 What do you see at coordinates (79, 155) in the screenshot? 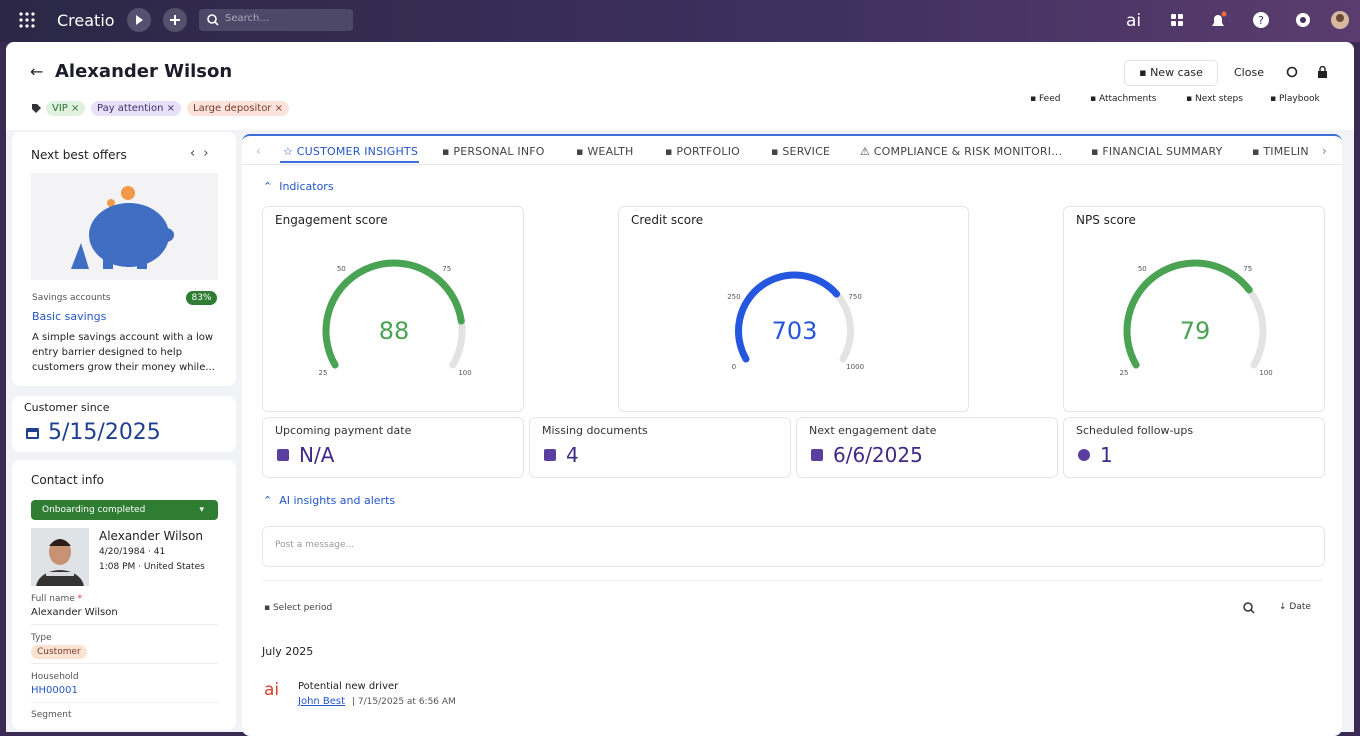
I see `offers-title: Next best offers` at bounding box center [79, 155].